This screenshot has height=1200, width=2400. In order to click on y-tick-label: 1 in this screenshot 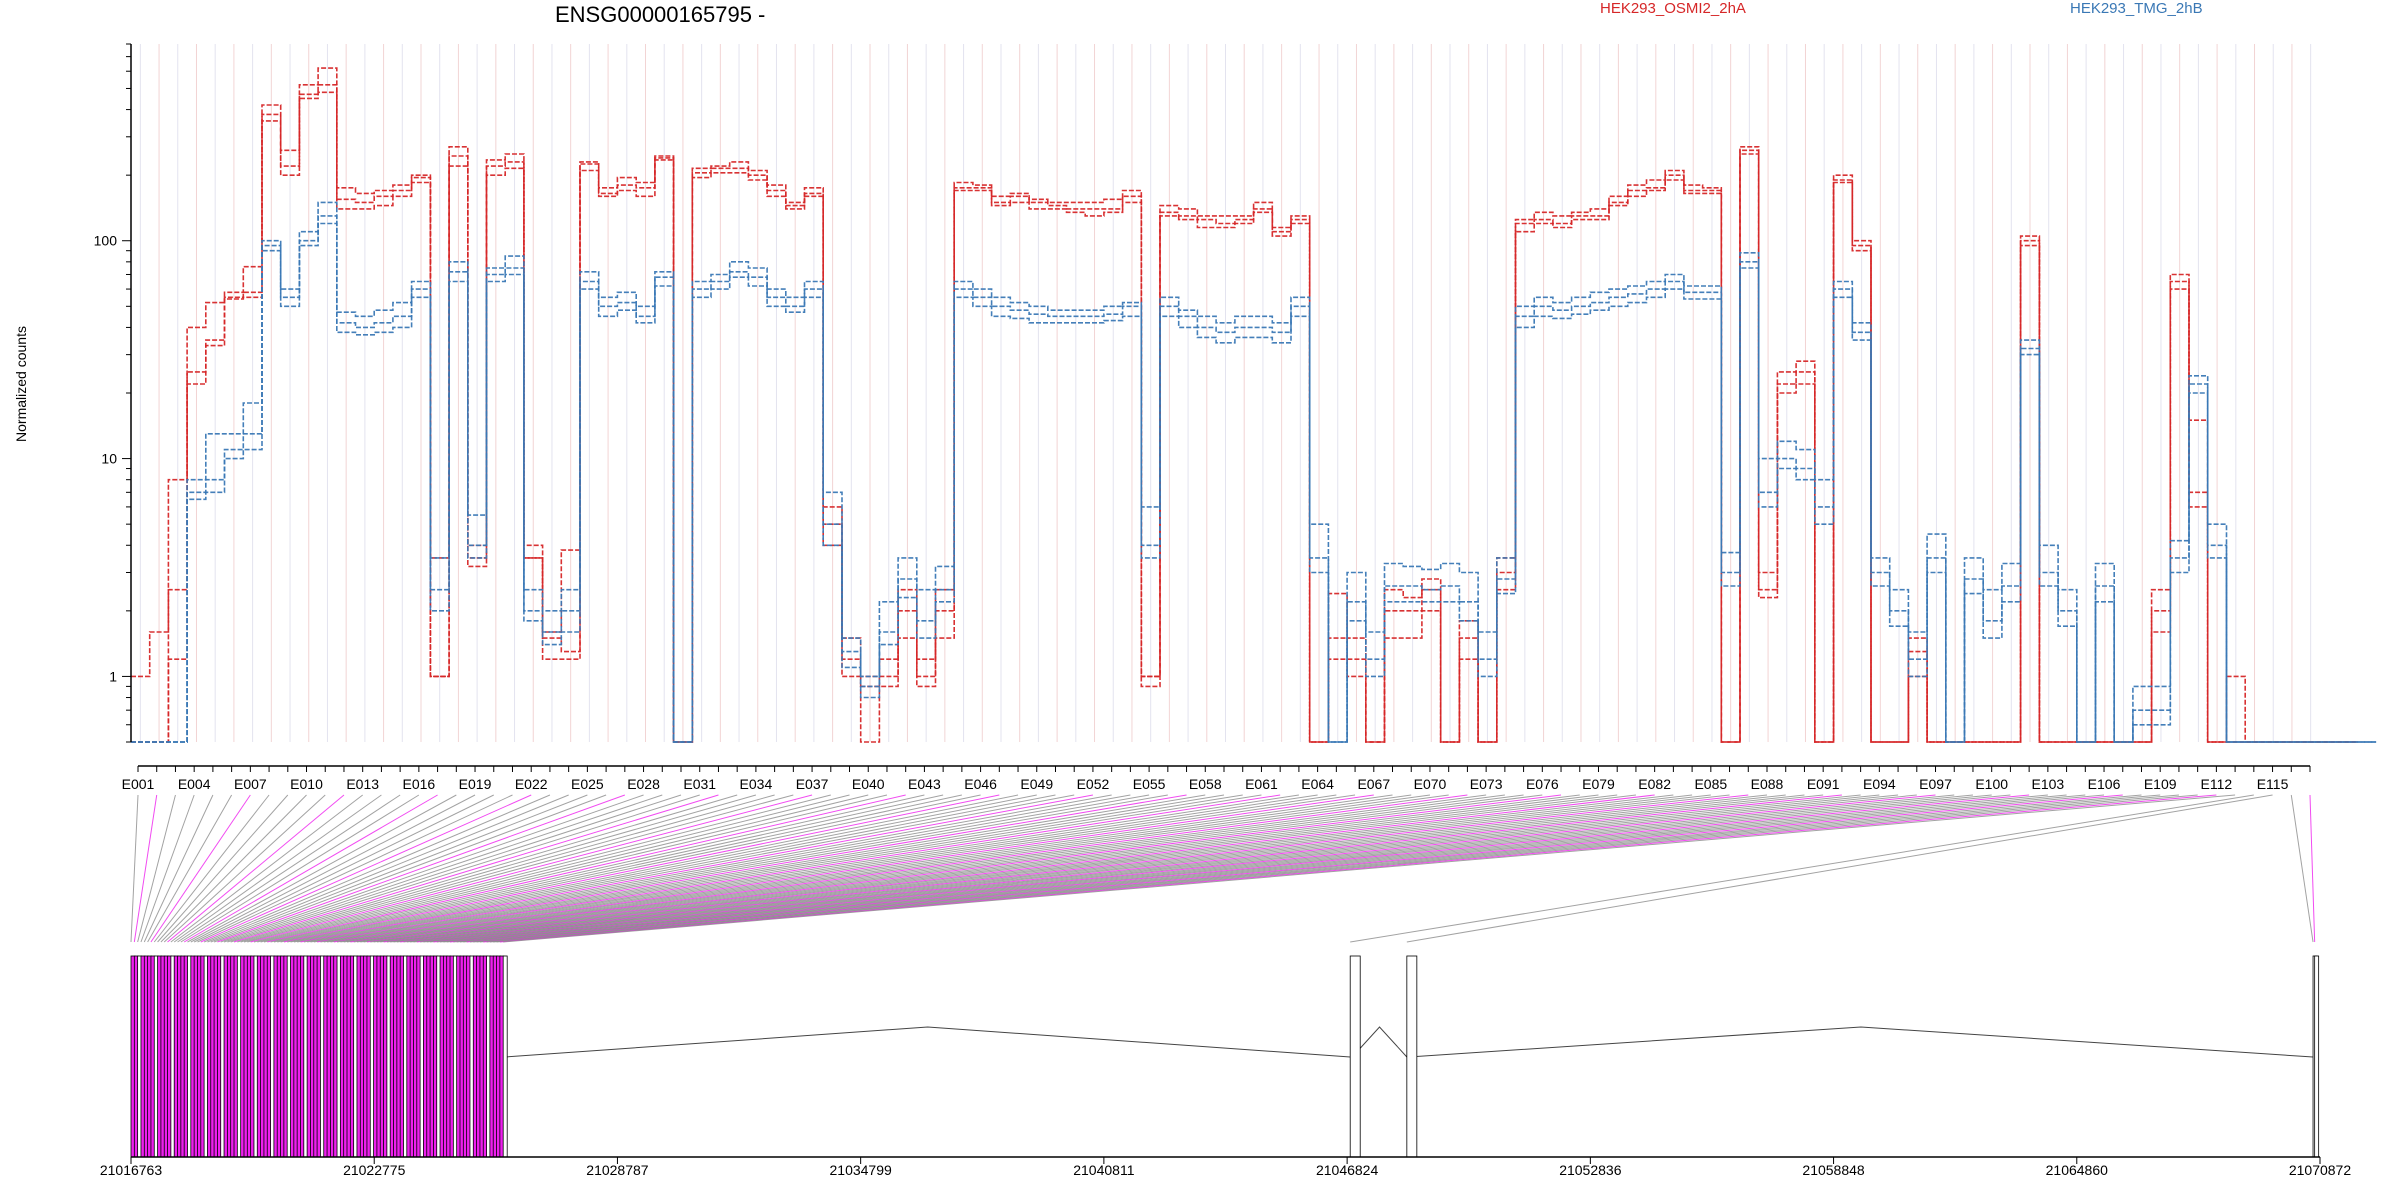, I will do `click(113, 676)`.